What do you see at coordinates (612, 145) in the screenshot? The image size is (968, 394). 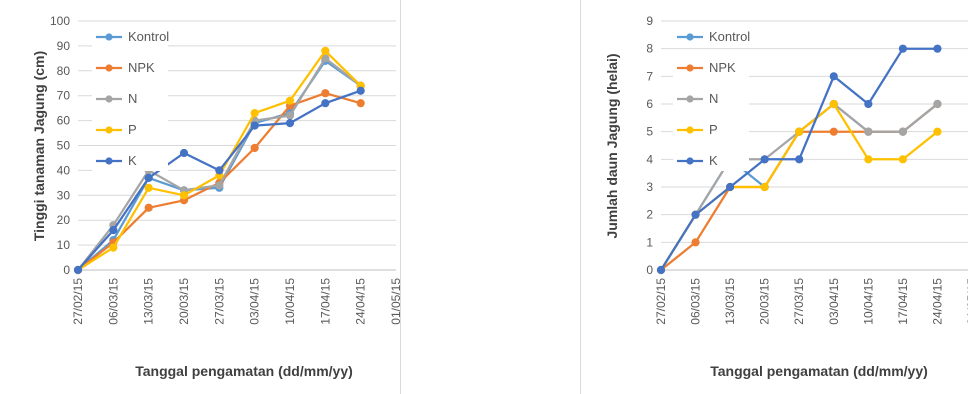 I see `y-axis-title: Jumlah daun Jagung (helai)` at bounding box center [612, 145].